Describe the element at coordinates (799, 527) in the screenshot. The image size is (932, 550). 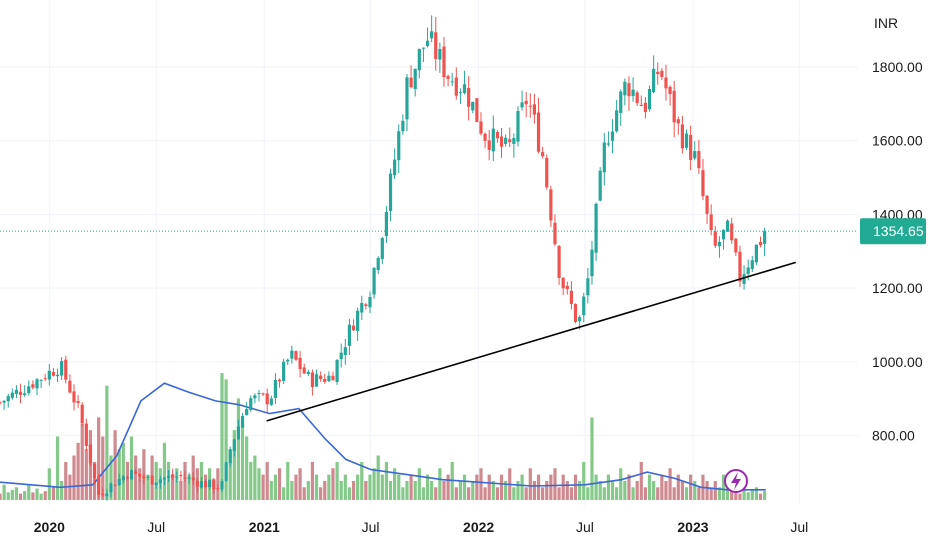
I see `x-tick-label: Jul` at that location.